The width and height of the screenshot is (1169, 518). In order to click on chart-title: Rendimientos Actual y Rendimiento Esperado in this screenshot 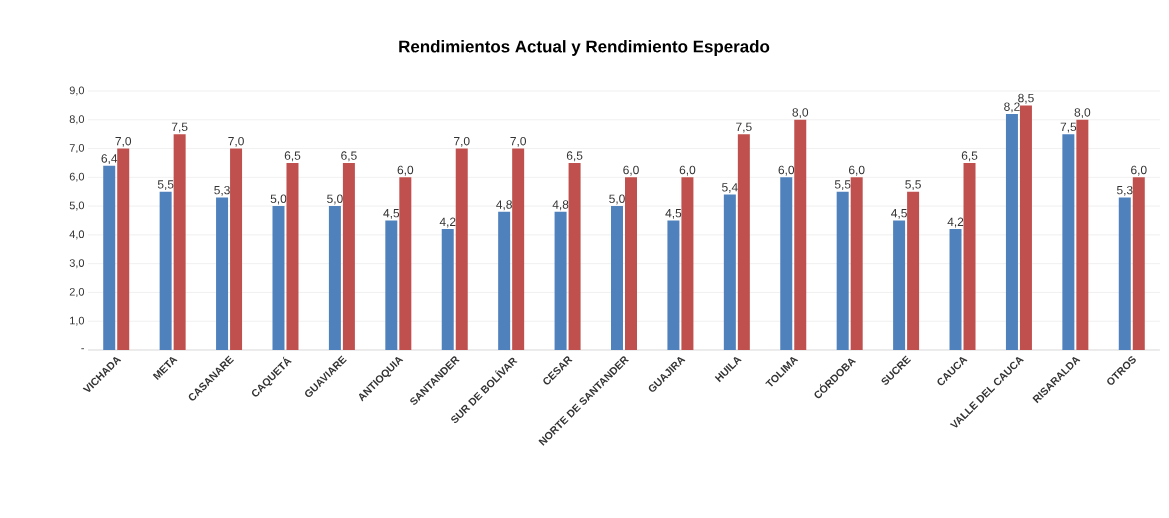, I will do `click(584, 48)`.